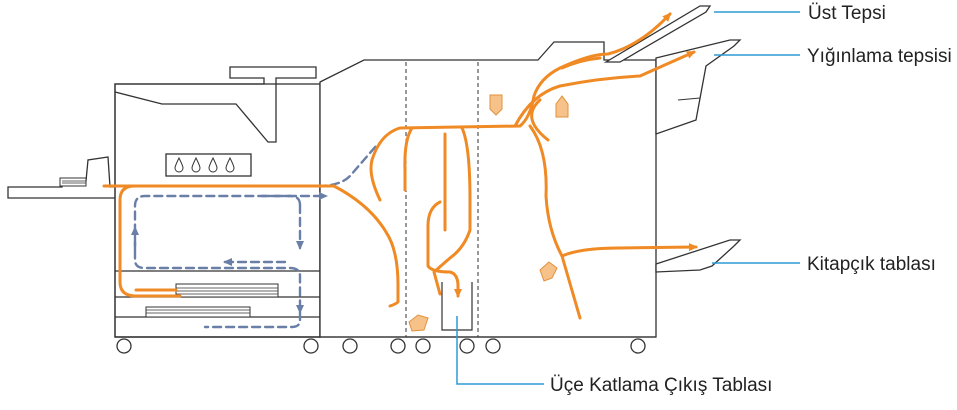 This screenshot has height=410, width=957. Describe the element at coordinates (381, 346) in the screenshot. I see `wheels` at that location.